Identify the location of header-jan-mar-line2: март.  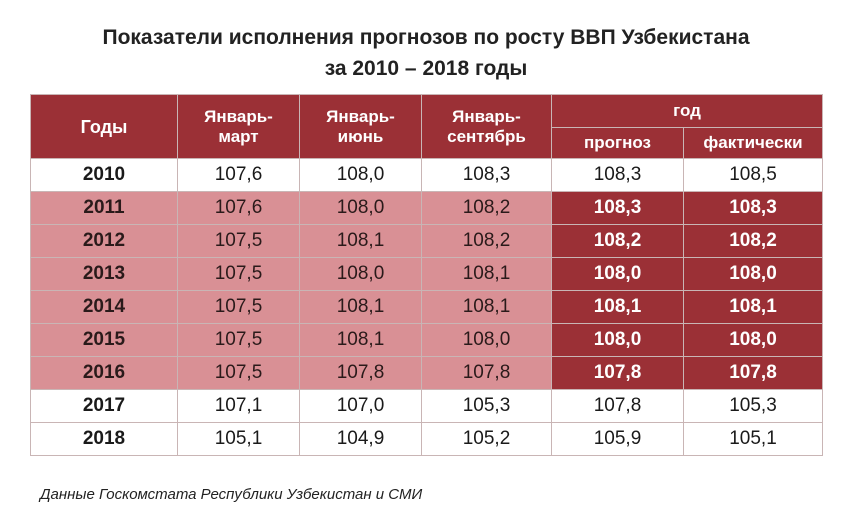
(238, 136).